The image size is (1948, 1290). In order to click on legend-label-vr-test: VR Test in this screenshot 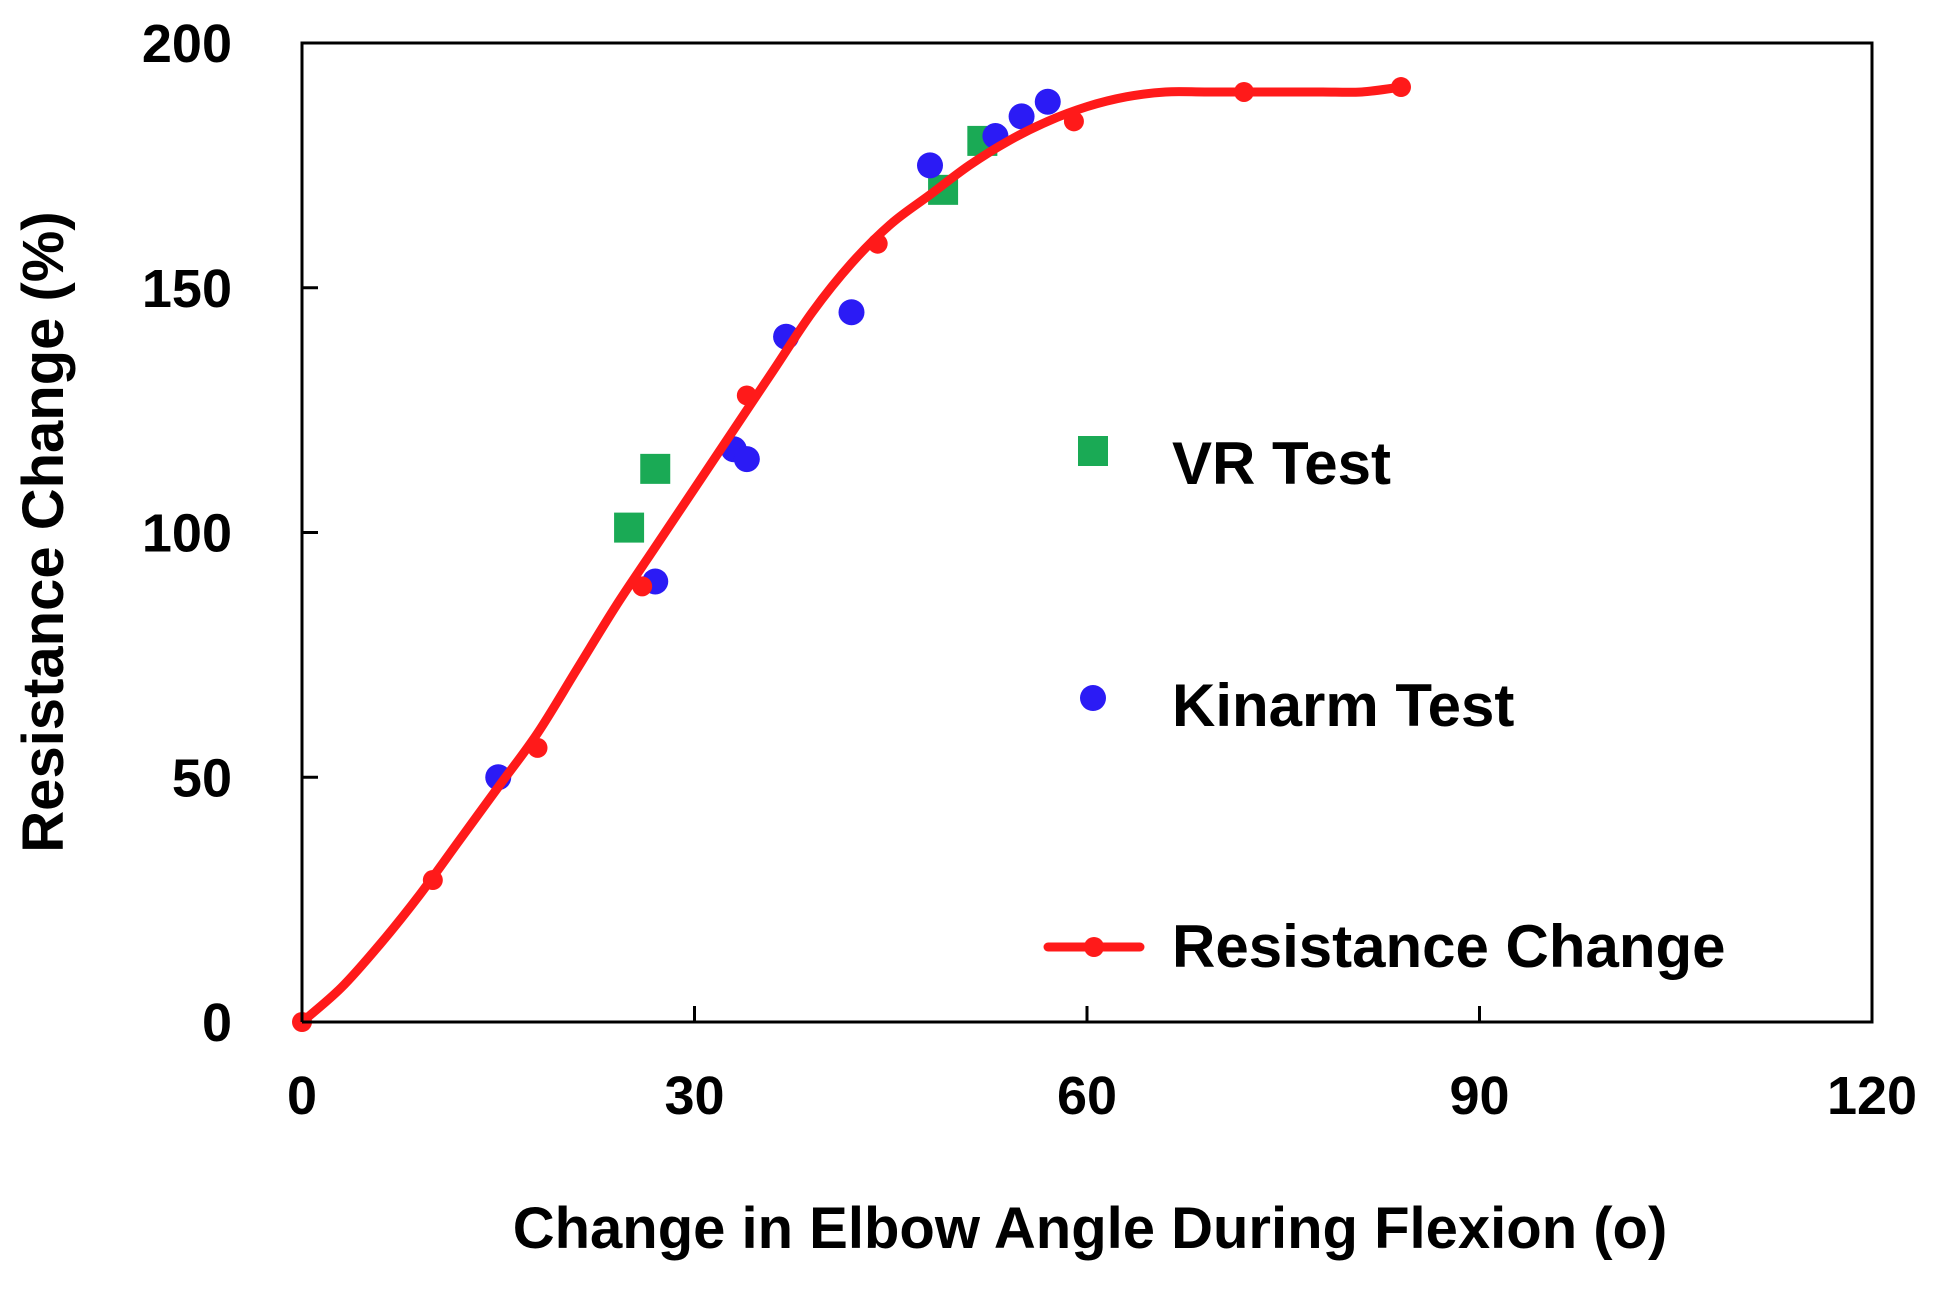, I will do `click(1281, 463)`.